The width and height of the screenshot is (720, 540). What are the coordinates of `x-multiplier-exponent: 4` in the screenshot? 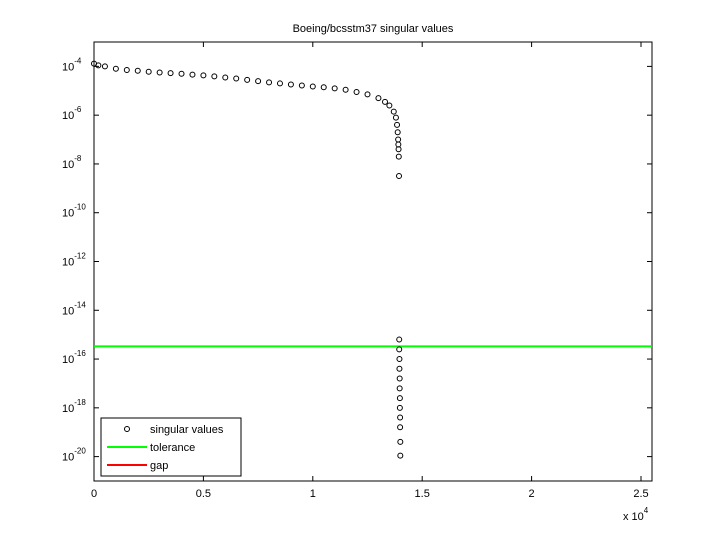 It's located at (646, 510).